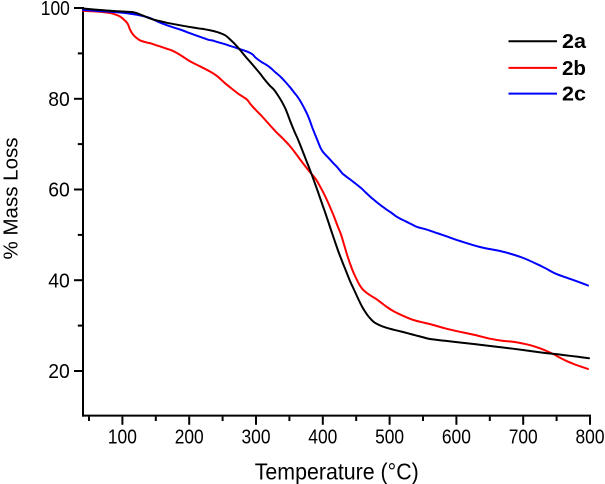  Describe the element at coordinates (322, 438) in the screenshot. I see `svg-text: 400` at that location.